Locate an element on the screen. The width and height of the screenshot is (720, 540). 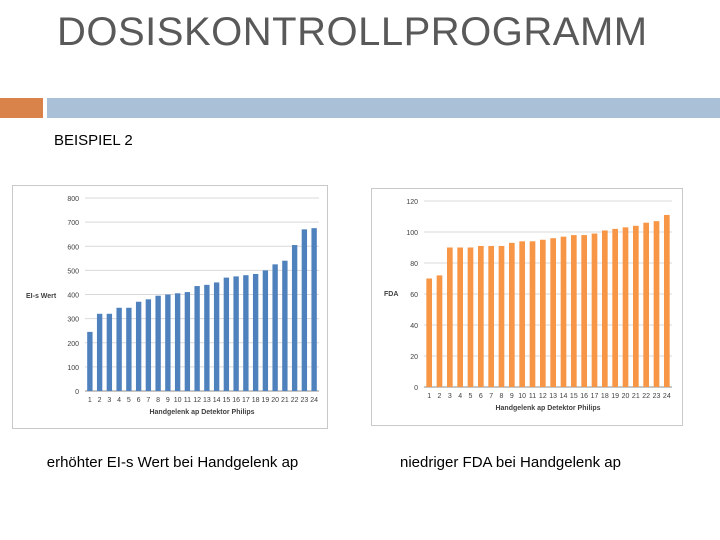
ei-s-x-tick-label: 15 is located at coordinates (226, 400).